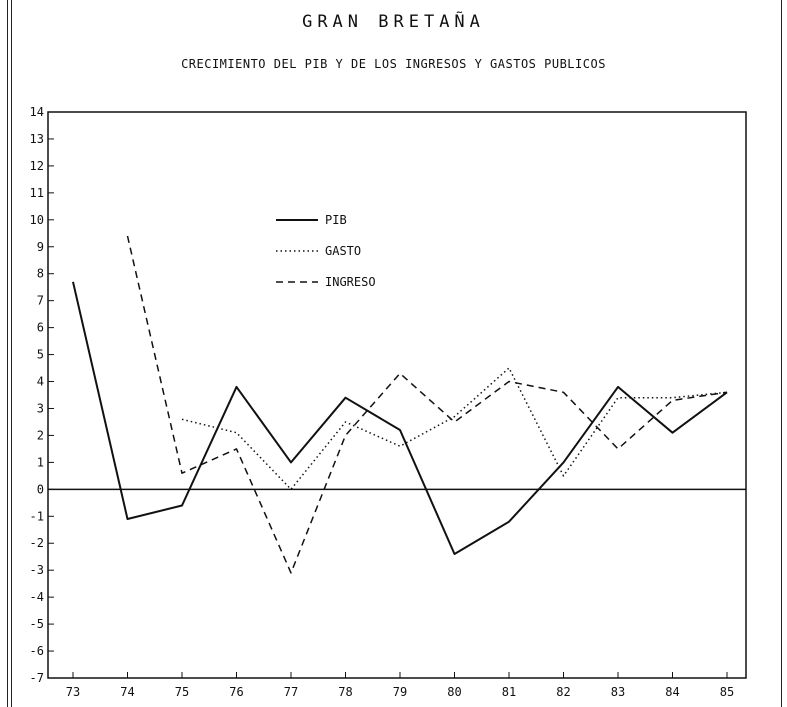  Describe the element at coordinates (40, 355) in the screenshot. I see `y-tick-label: 5` at that location.